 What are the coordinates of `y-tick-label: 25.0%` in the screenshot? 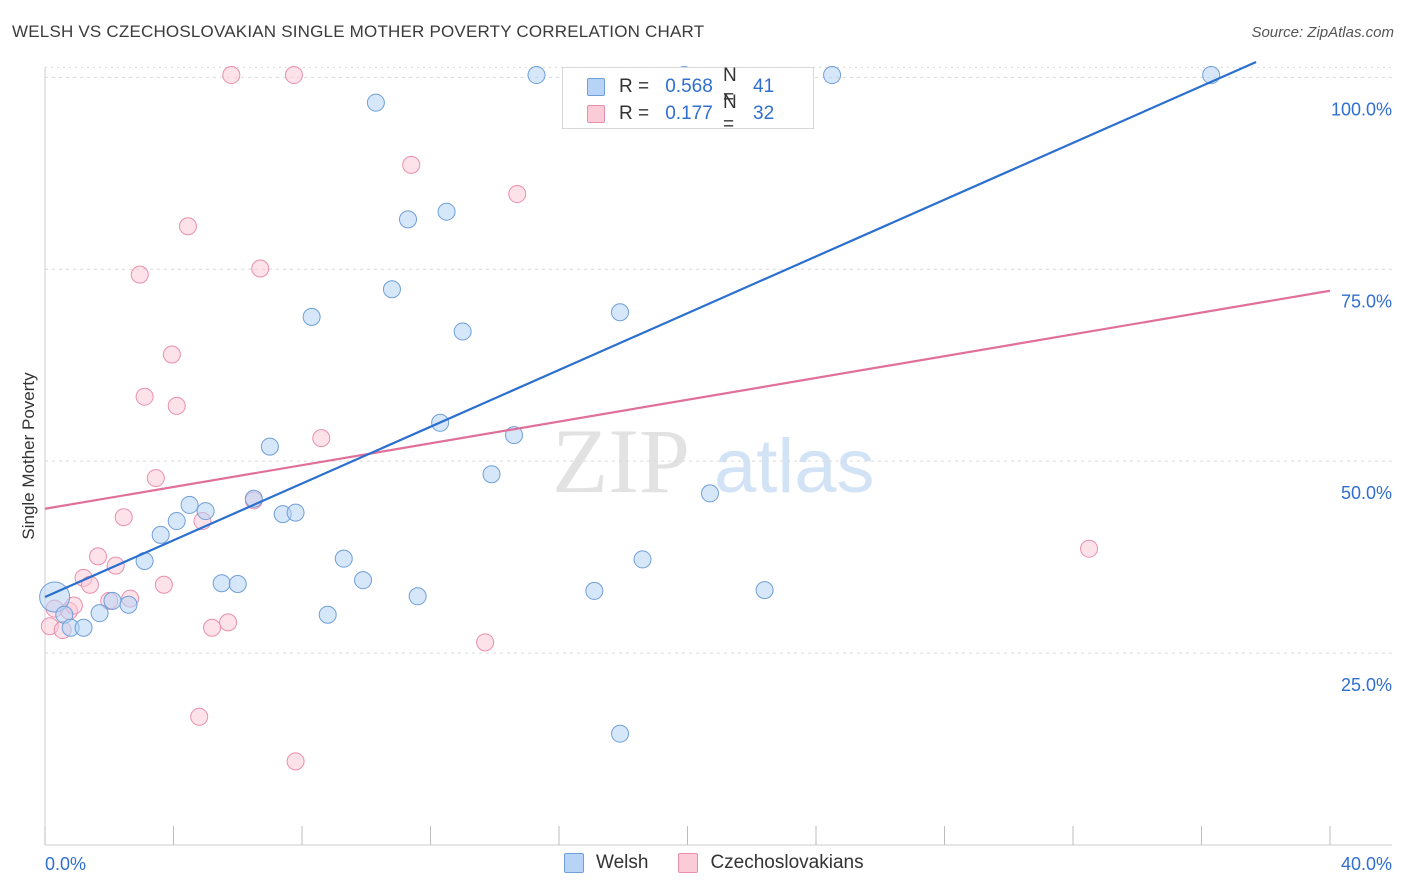 It's located at (1366, 685).